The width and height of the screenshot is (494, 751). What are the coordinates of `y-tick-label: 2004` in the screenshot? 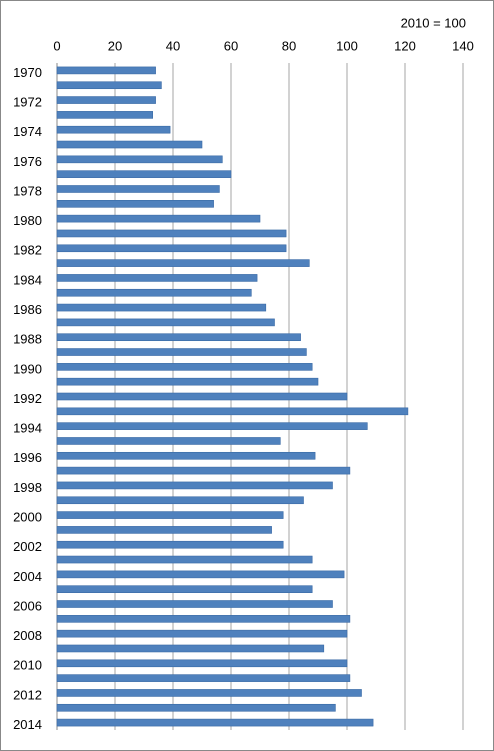 It's located at (27, 576).